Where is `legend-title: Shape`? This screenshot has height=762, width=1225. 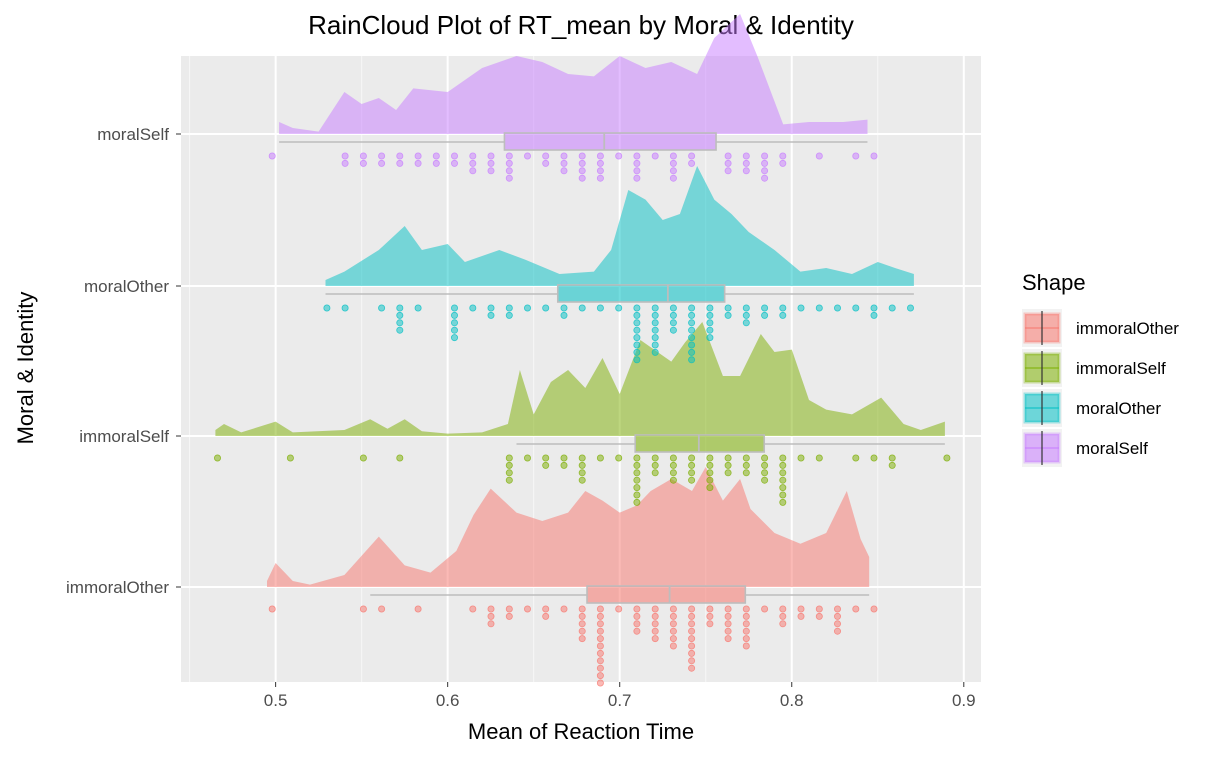 legend-title: Shape is located at coordinates (1054, 282).